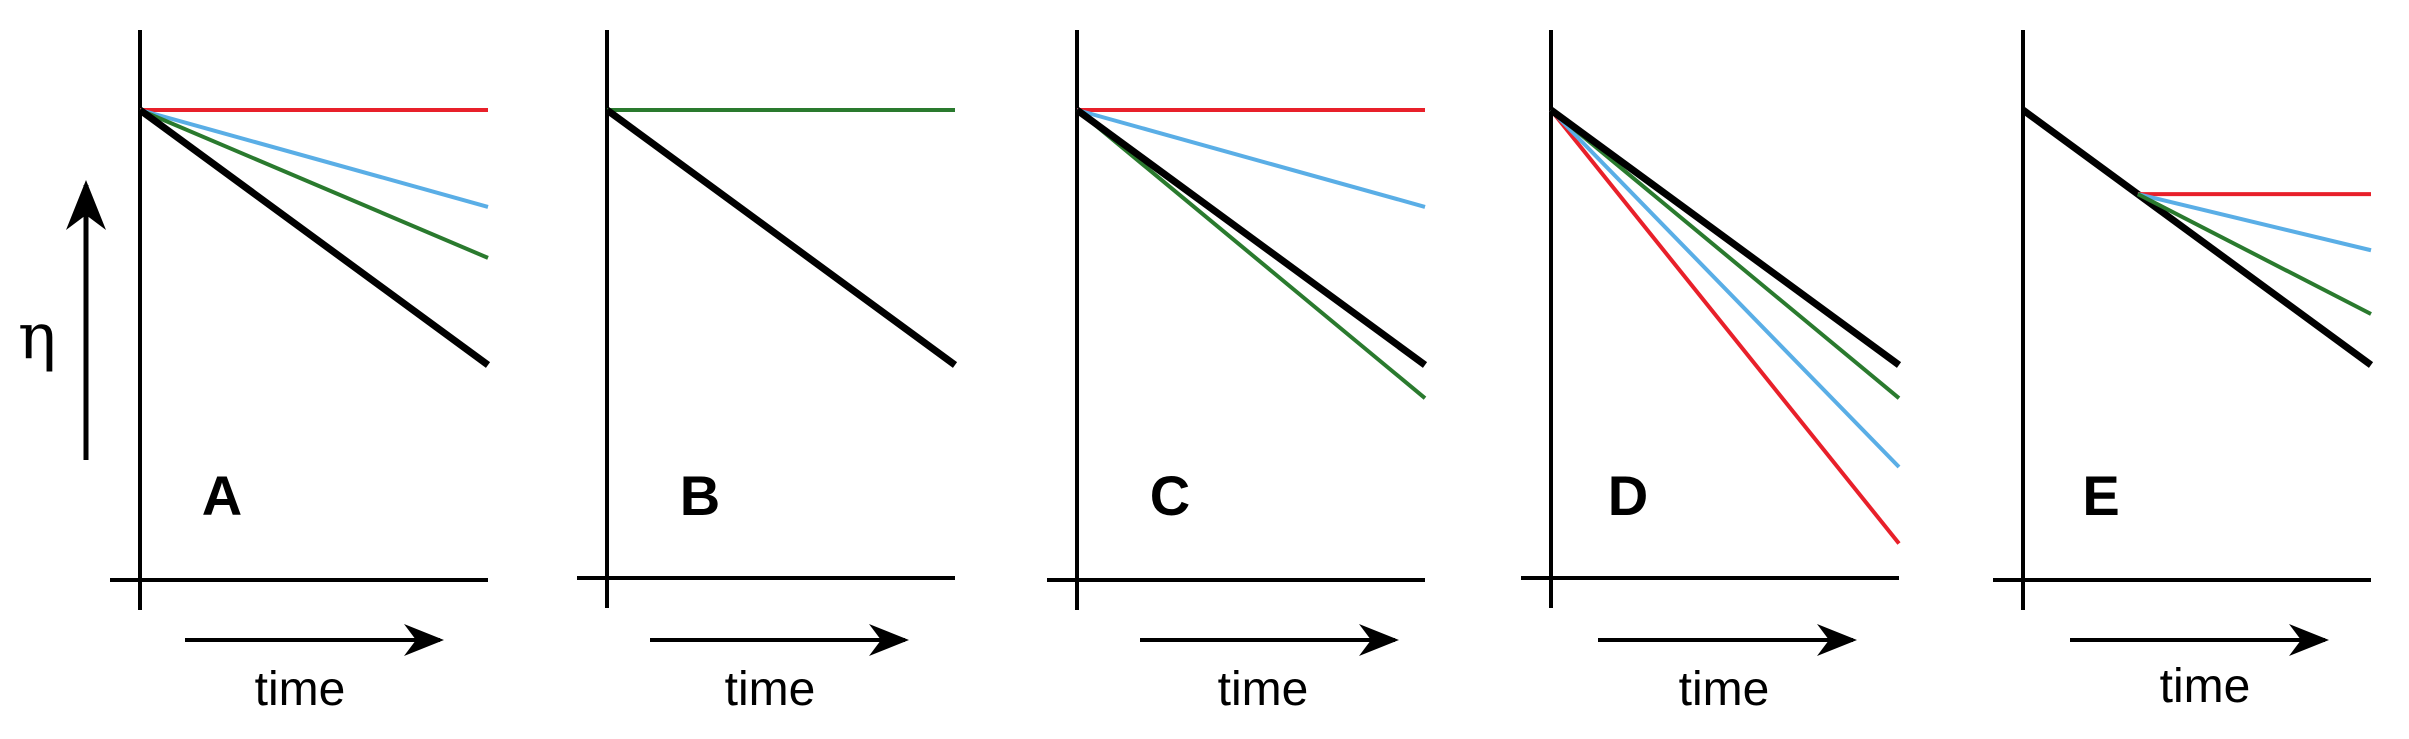 Image resolution: width=2409 pixels, height=739 pixels. I want to click on panel-letter: B, so click(700, 495).